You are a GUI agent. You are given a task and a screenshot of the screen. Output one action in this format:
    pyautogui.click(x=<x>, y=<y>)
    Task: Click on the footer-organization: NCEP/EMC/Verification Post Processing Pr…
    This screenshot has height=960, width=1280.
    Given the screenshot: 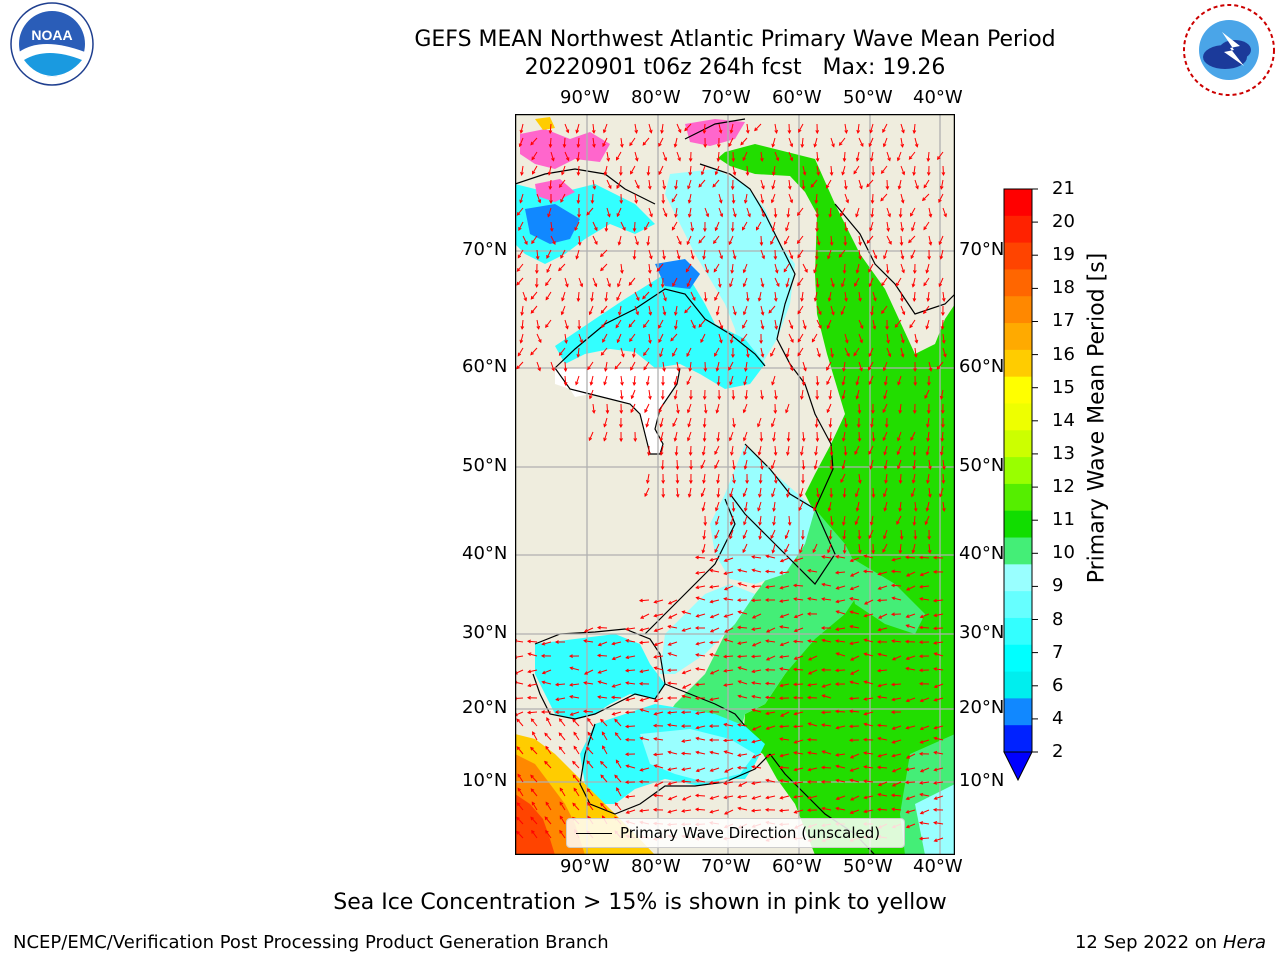 What is the action you would take?
    pyautogui.click(x=311, y=942)
    